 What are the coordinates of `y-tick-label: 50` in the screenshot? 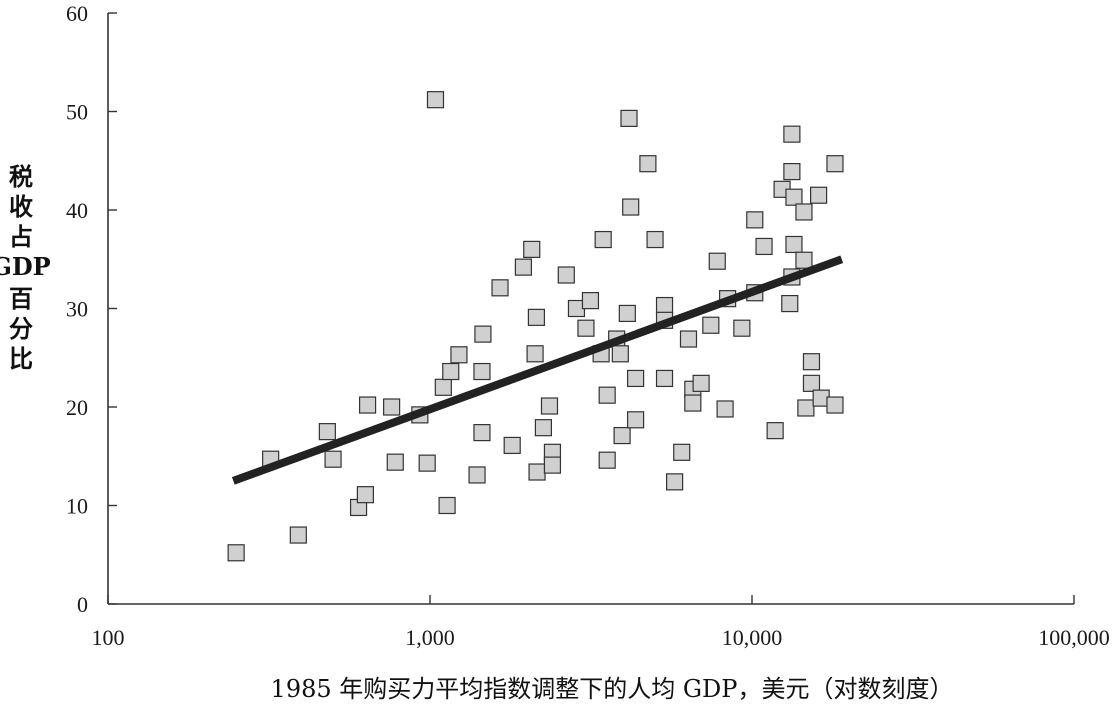 It's located at (77, 112).